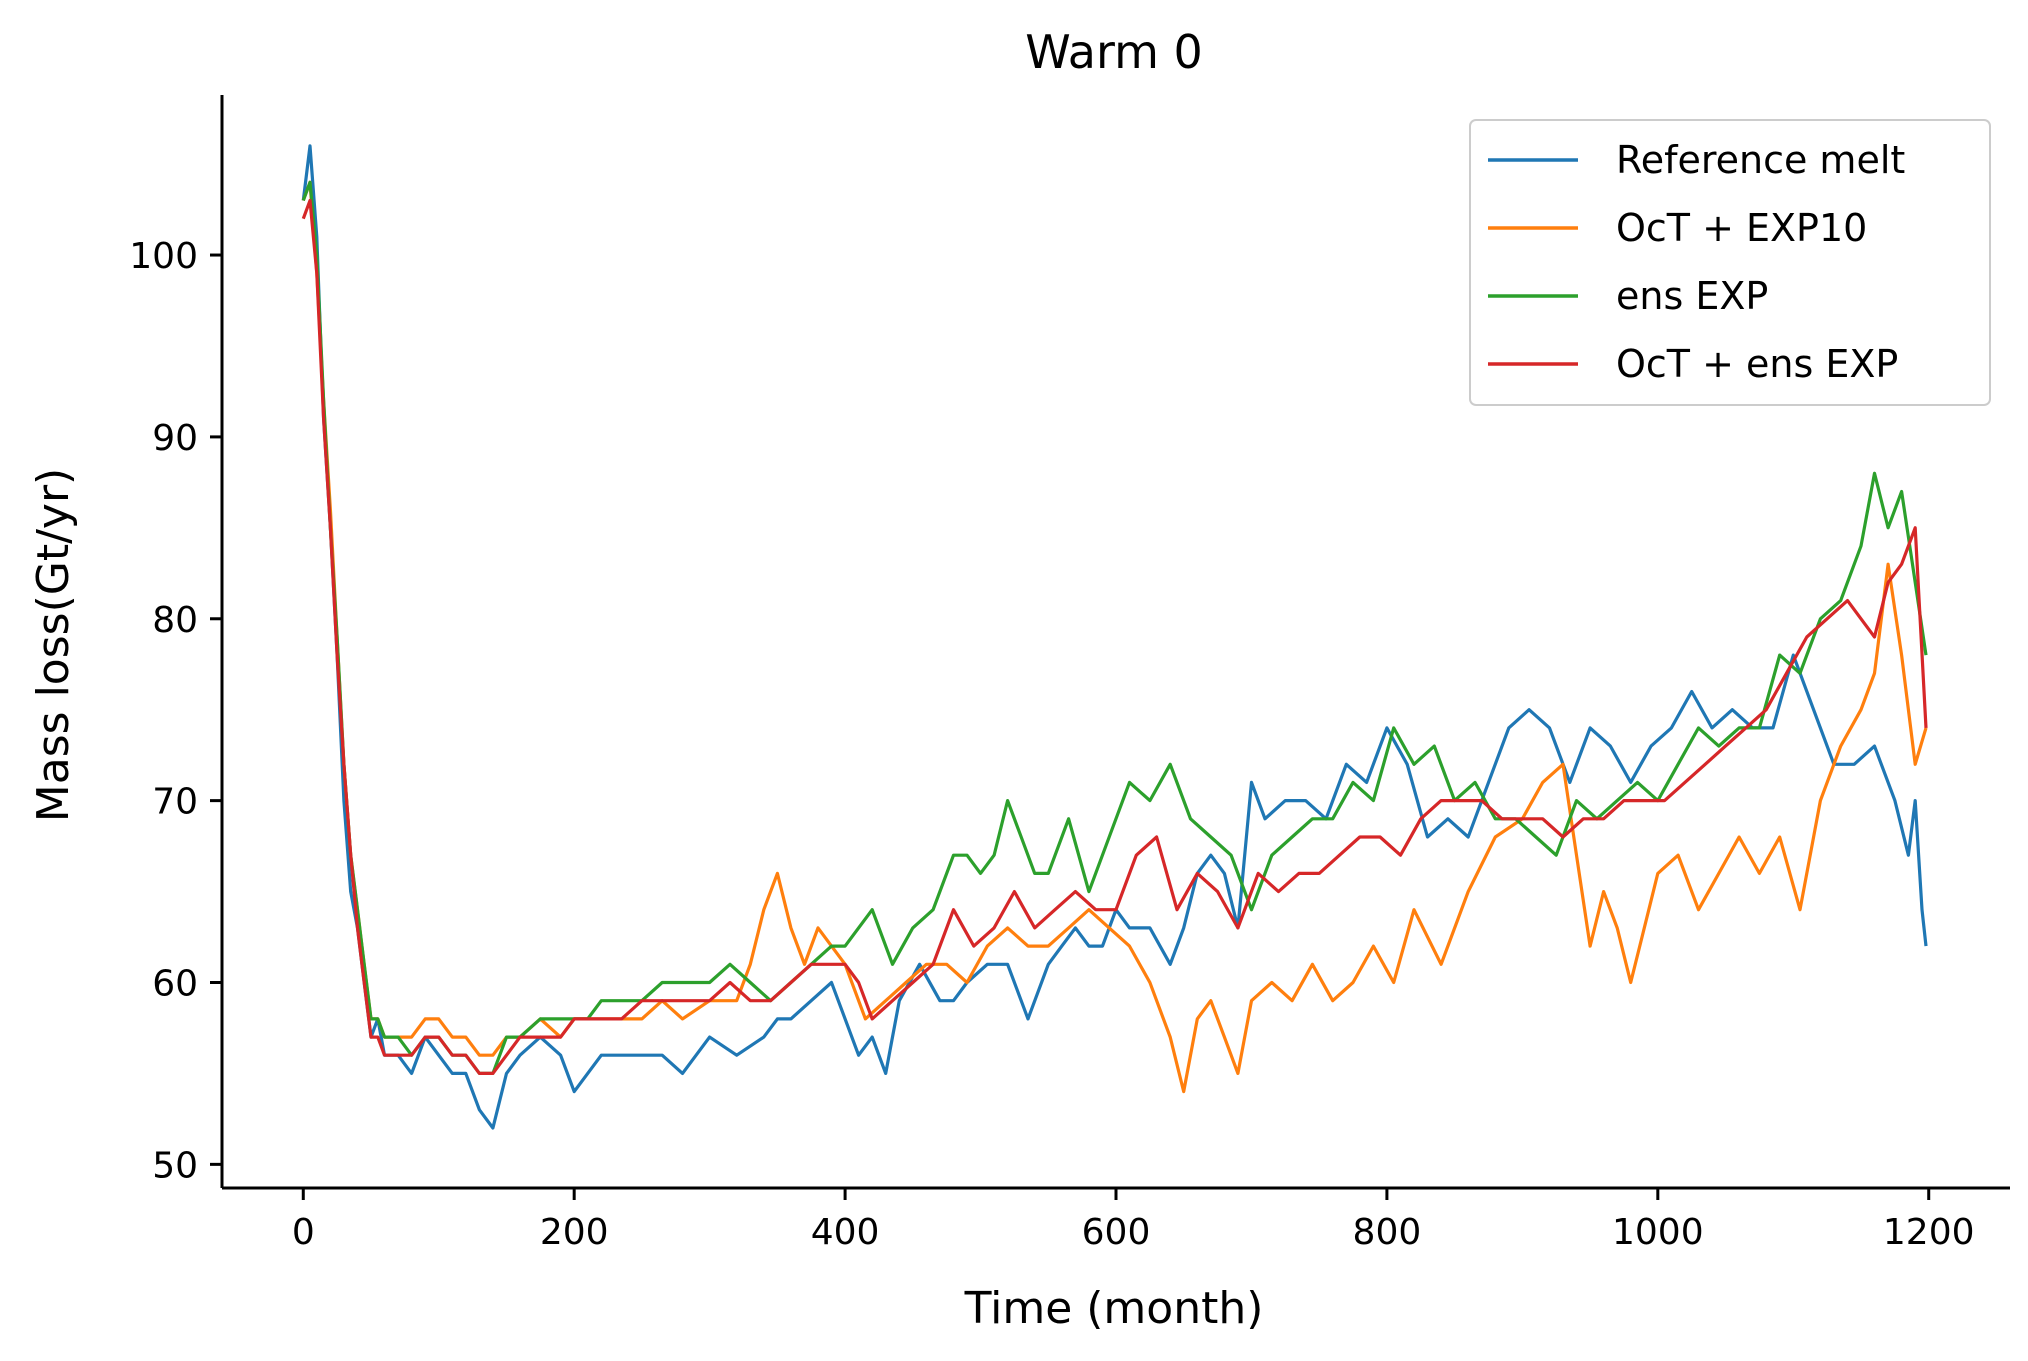 The height and width of the screenshot is (1361, 2028). Describe the element at coordinates (1757, 364) in the screenshot. I see `legend-label: OcT + ens EXP` at that location.